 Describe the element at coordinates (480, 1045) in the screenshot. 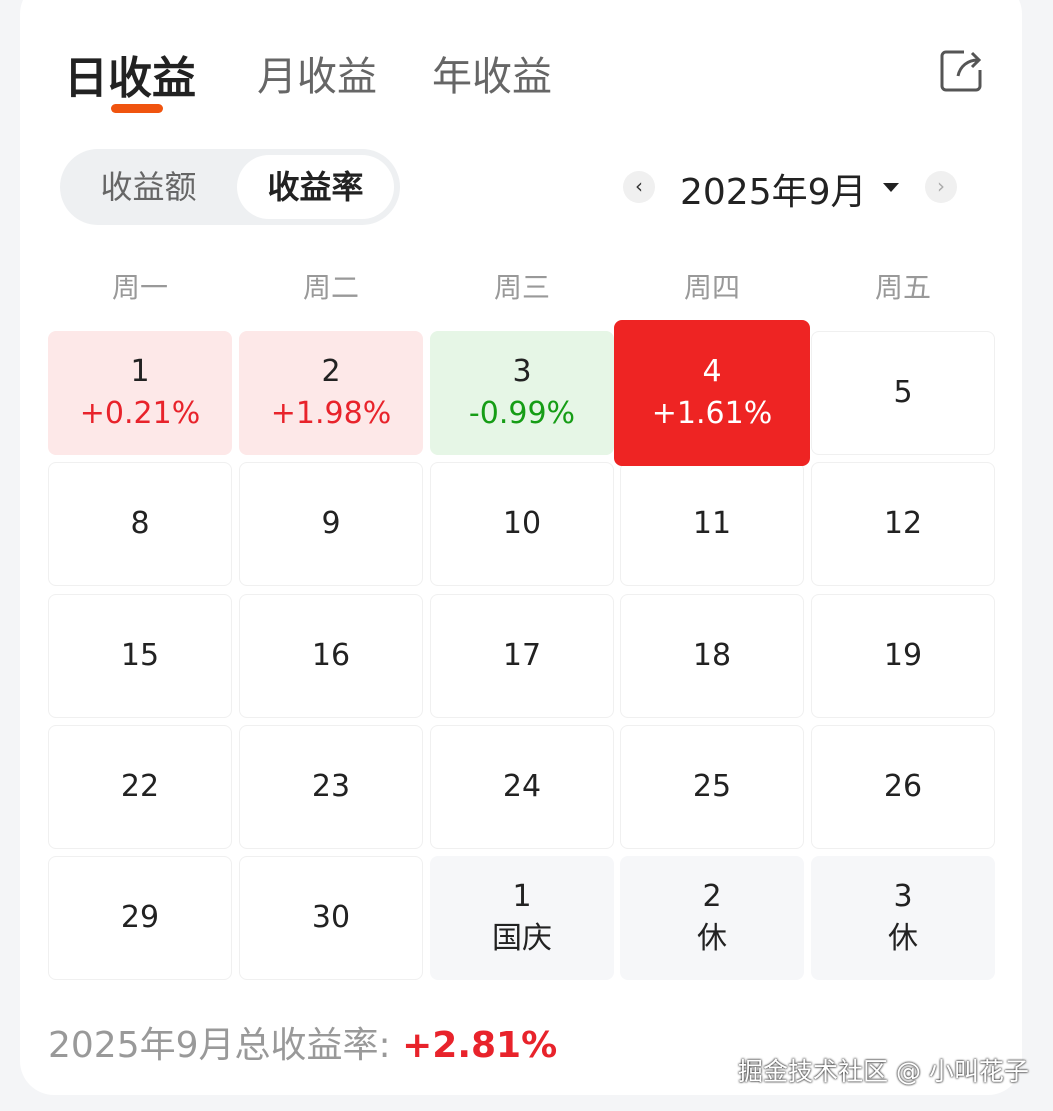

I see `month-total-value: +2.81%` at that location.